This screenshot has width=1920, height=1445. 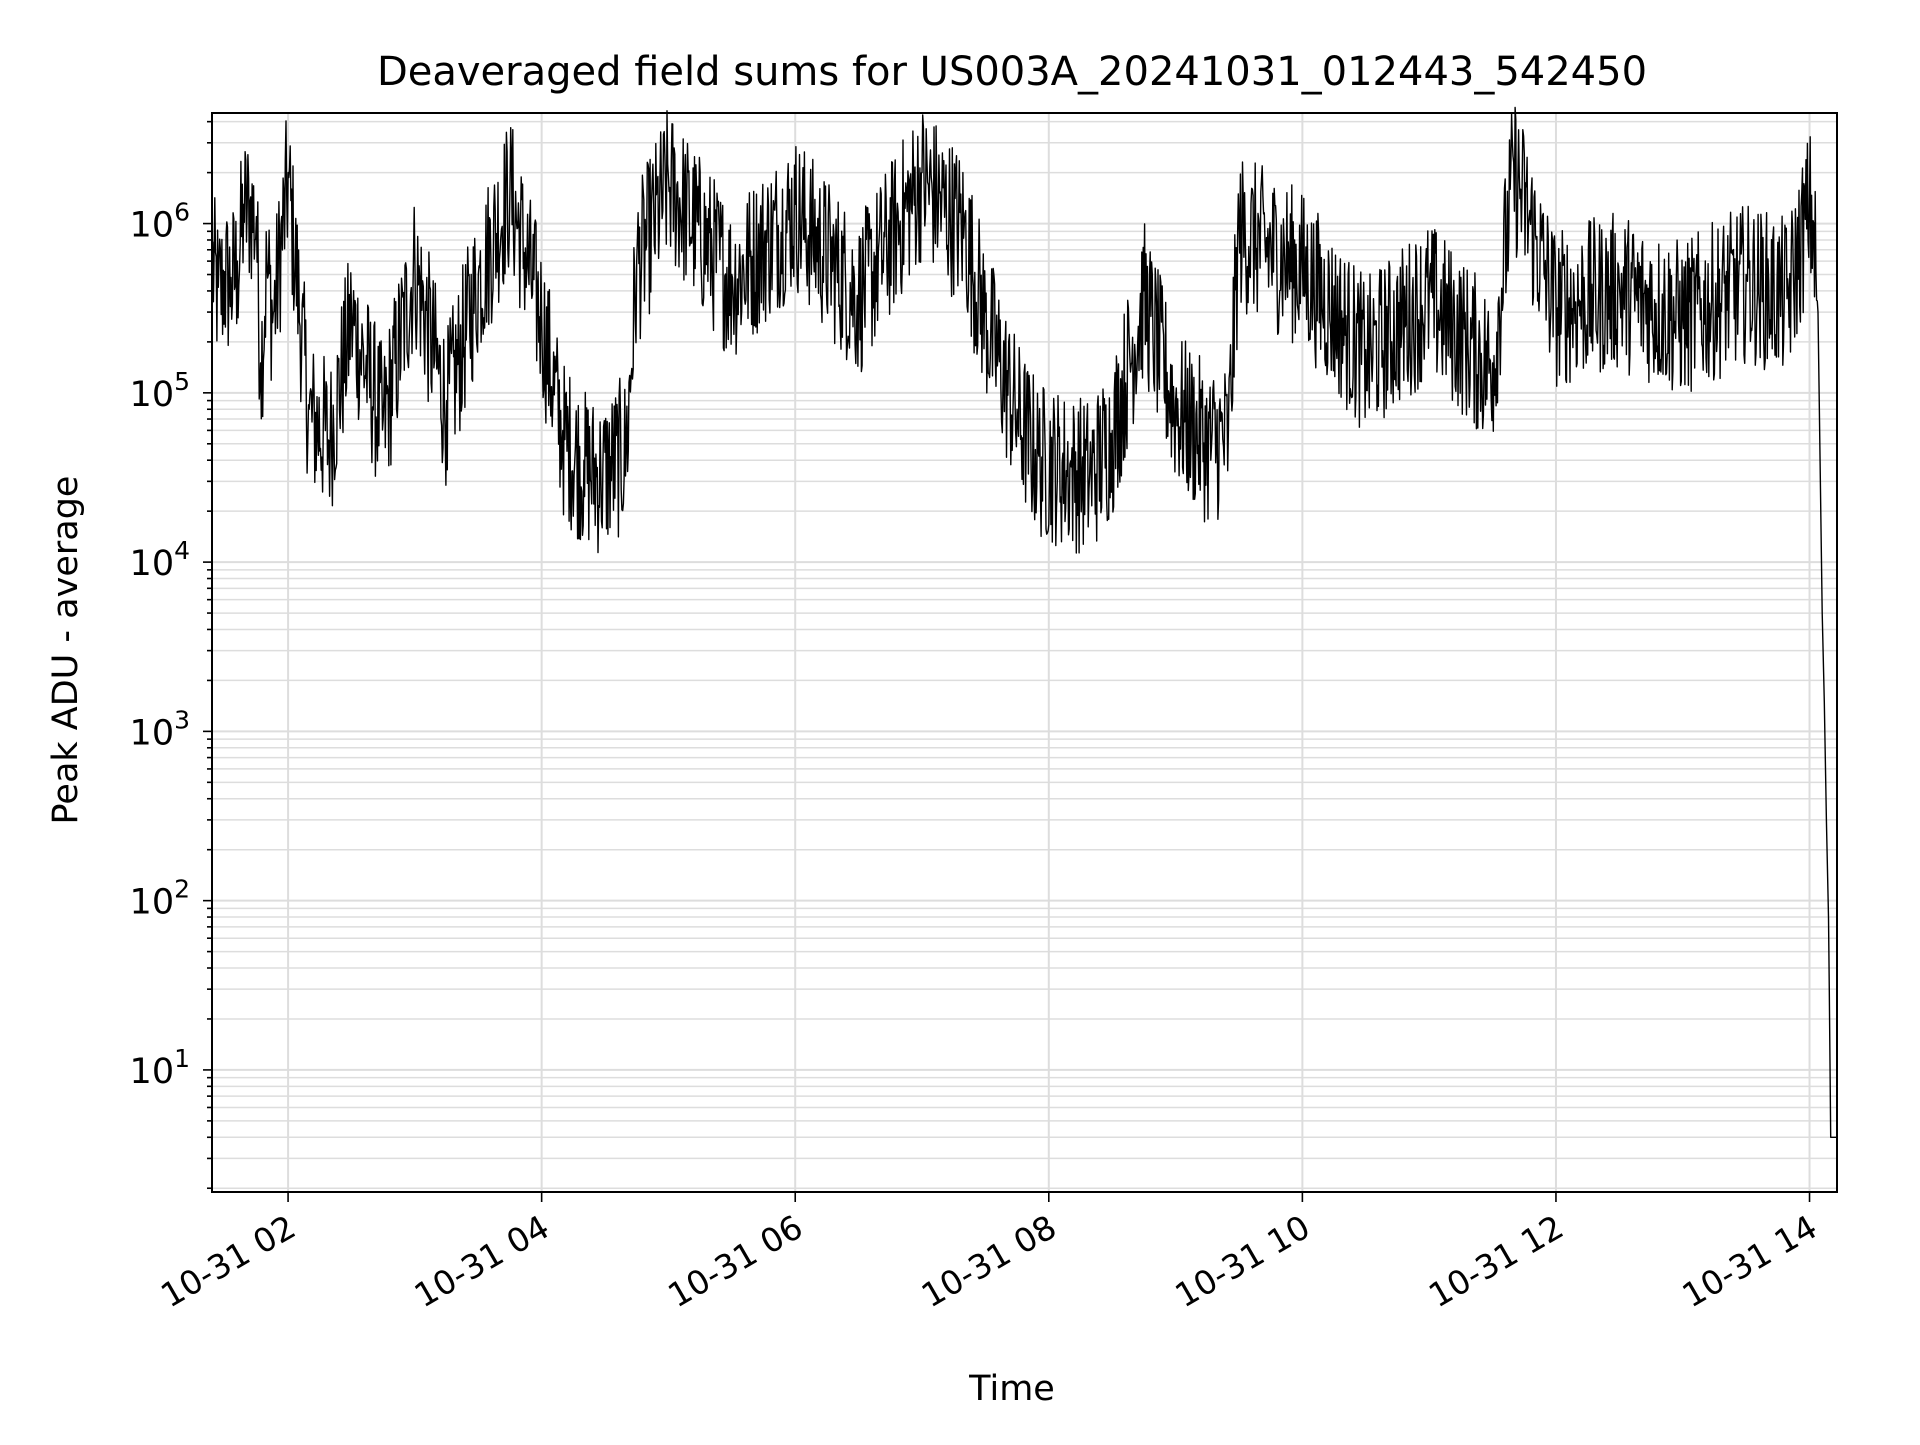 I want to click on y-tick-label: 10⁴, so click(x=160, y=560).